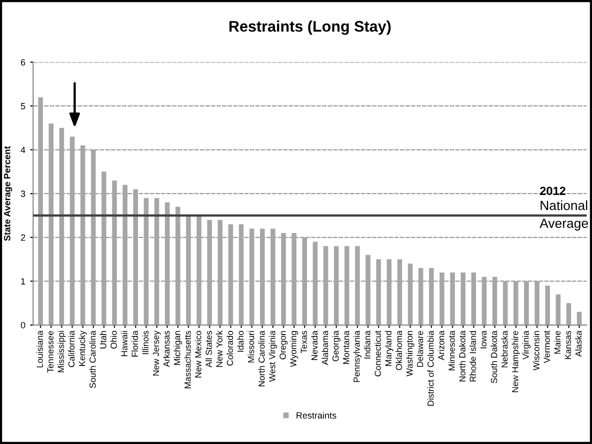 Image resolution: width=592 pixels, height=444 pixels. What do you see at coordinates (399, 350) in the screenshot?
I see `x-tick-label: Oklahoma` at bounding box center [399, 350].